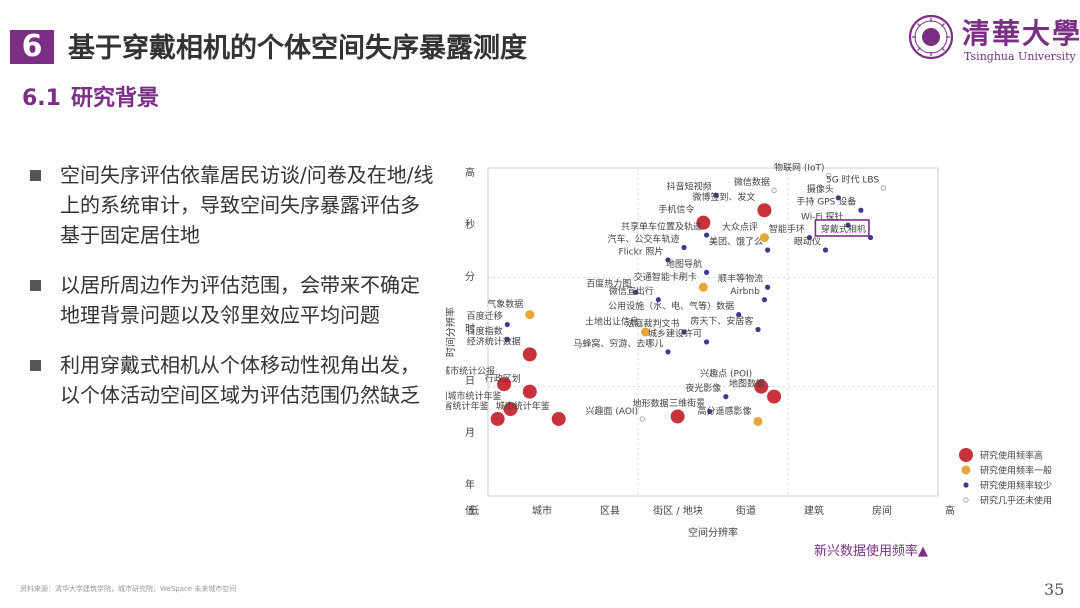  What do you see at coordinates (931, 37) in the screenshot?
I see `university-seal-icon` at bounding box center [931, 37].